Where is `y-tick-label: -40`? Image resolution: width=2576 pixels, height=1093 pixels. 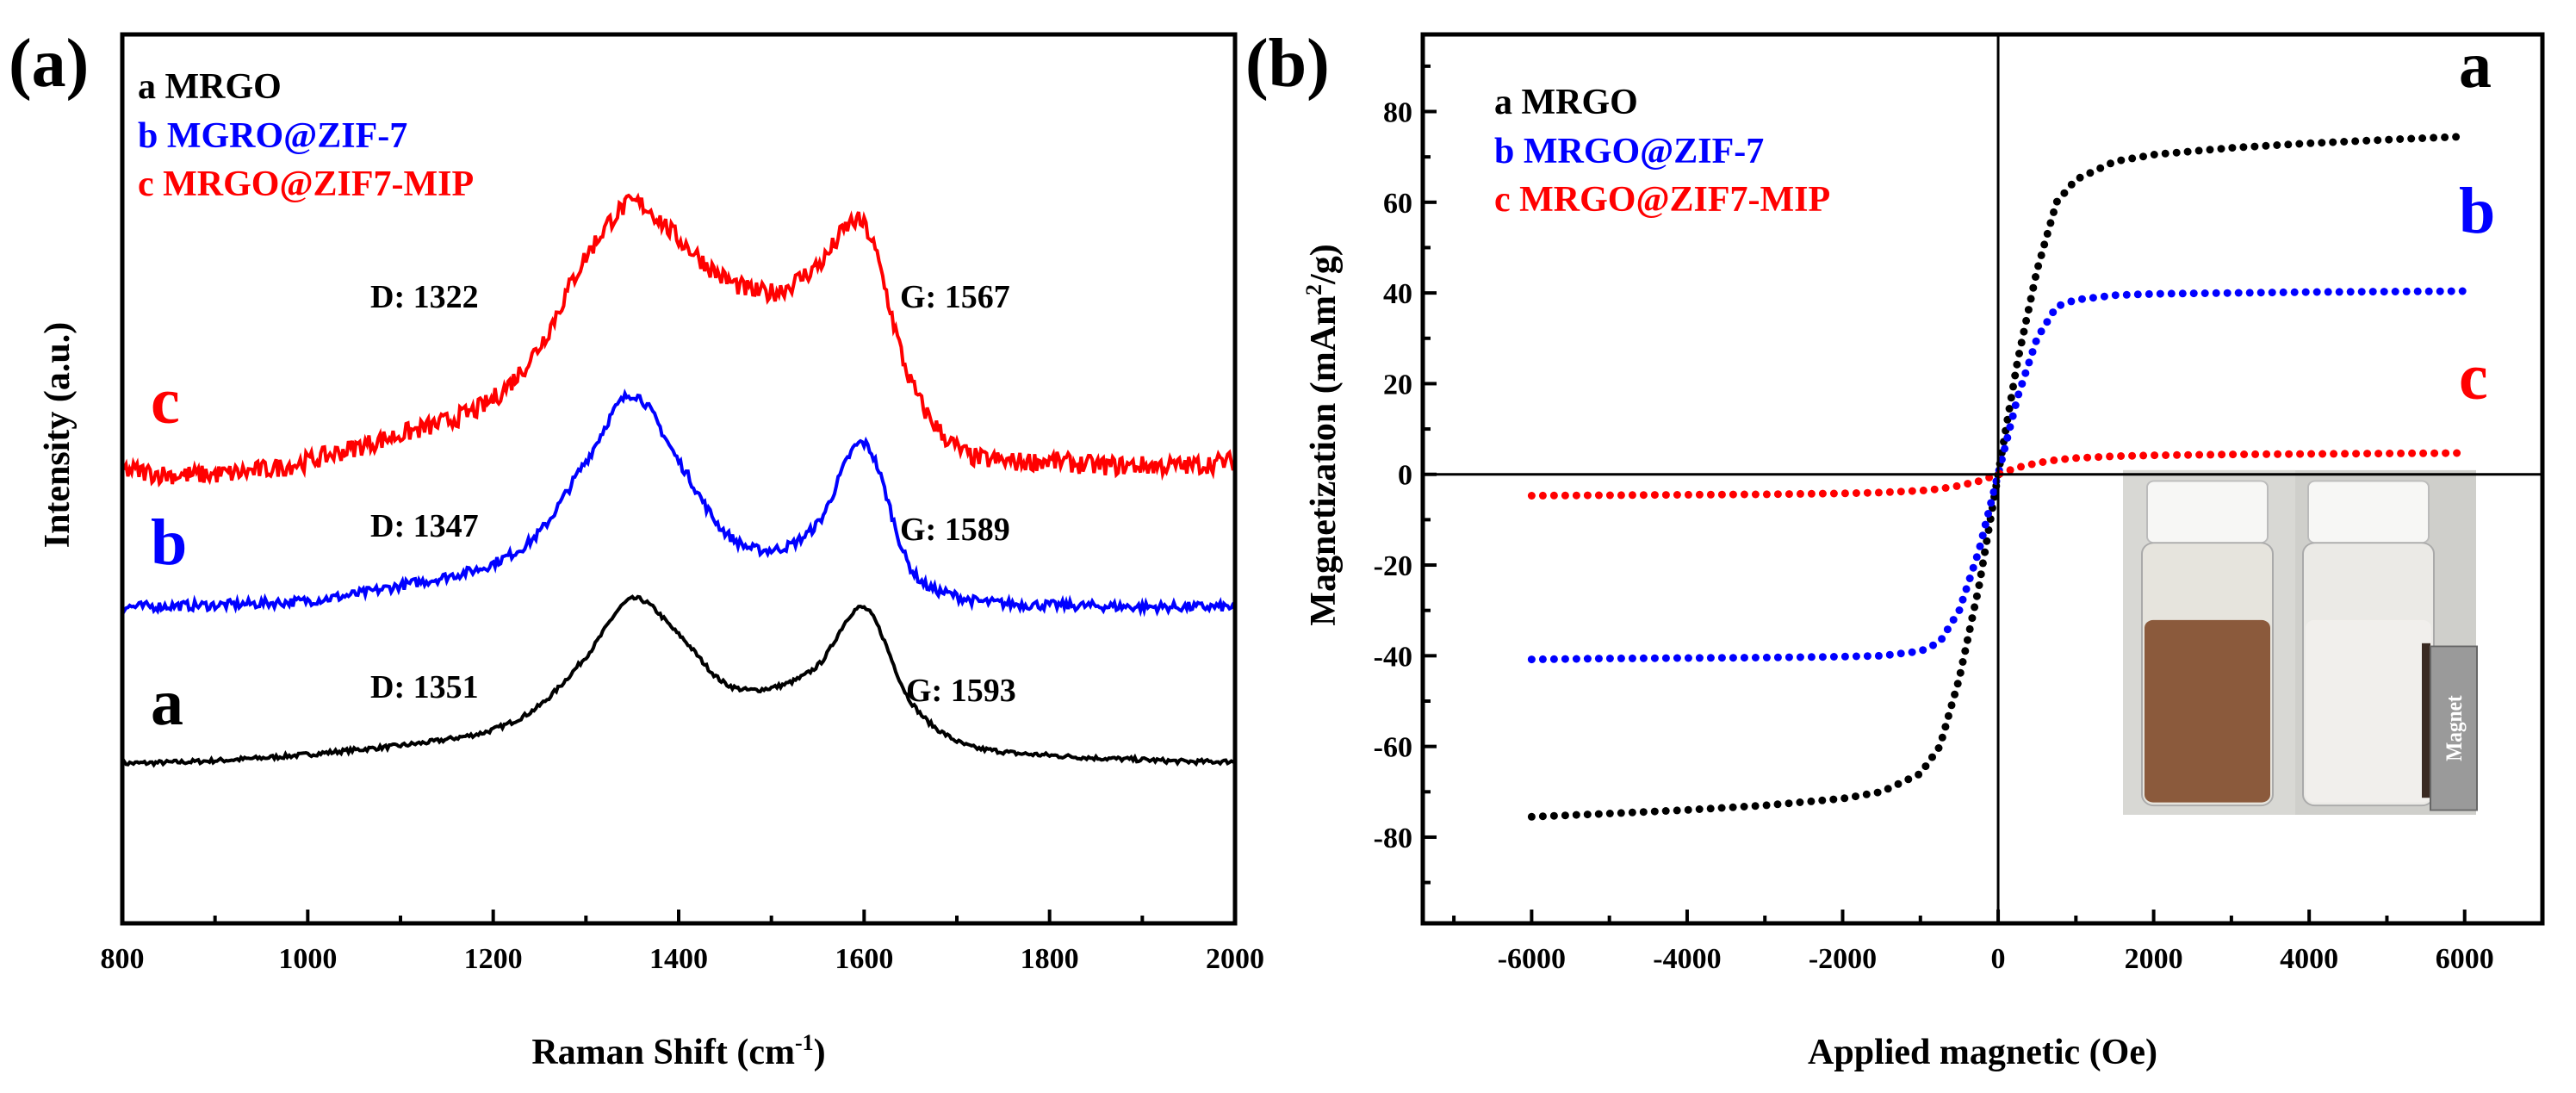 y-tick-label: -40 is located at coordinates (1393, 657).